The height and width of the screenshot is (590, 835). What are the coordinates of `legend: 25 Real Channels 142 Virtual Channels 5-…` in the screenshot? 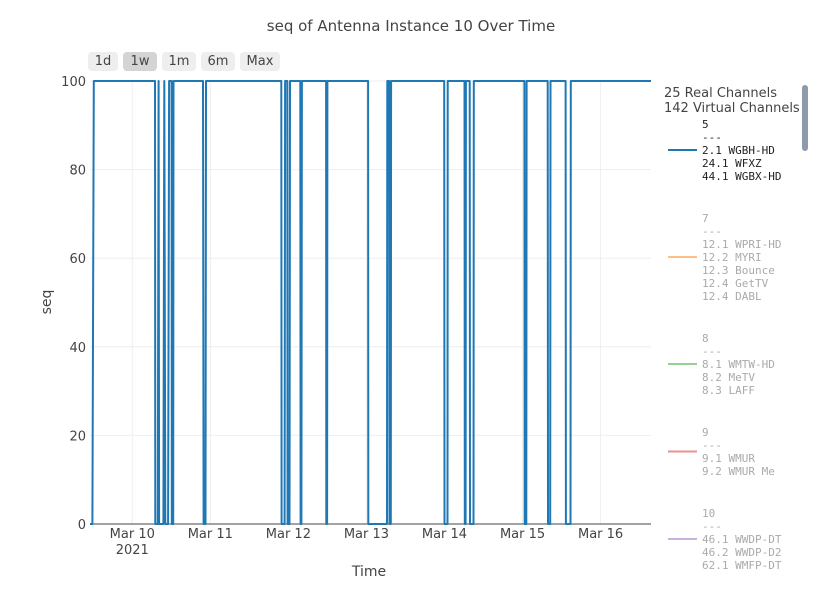 It's located at (732, 329).